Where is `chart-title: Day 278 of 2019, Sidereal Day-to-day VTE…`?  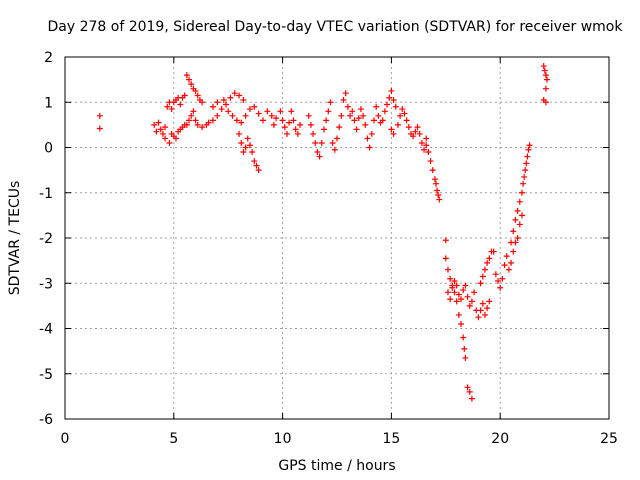 chart-title: Day 278 of 2019, Sidereal Day-to-day VTE… is located at coordinates (336, 27).